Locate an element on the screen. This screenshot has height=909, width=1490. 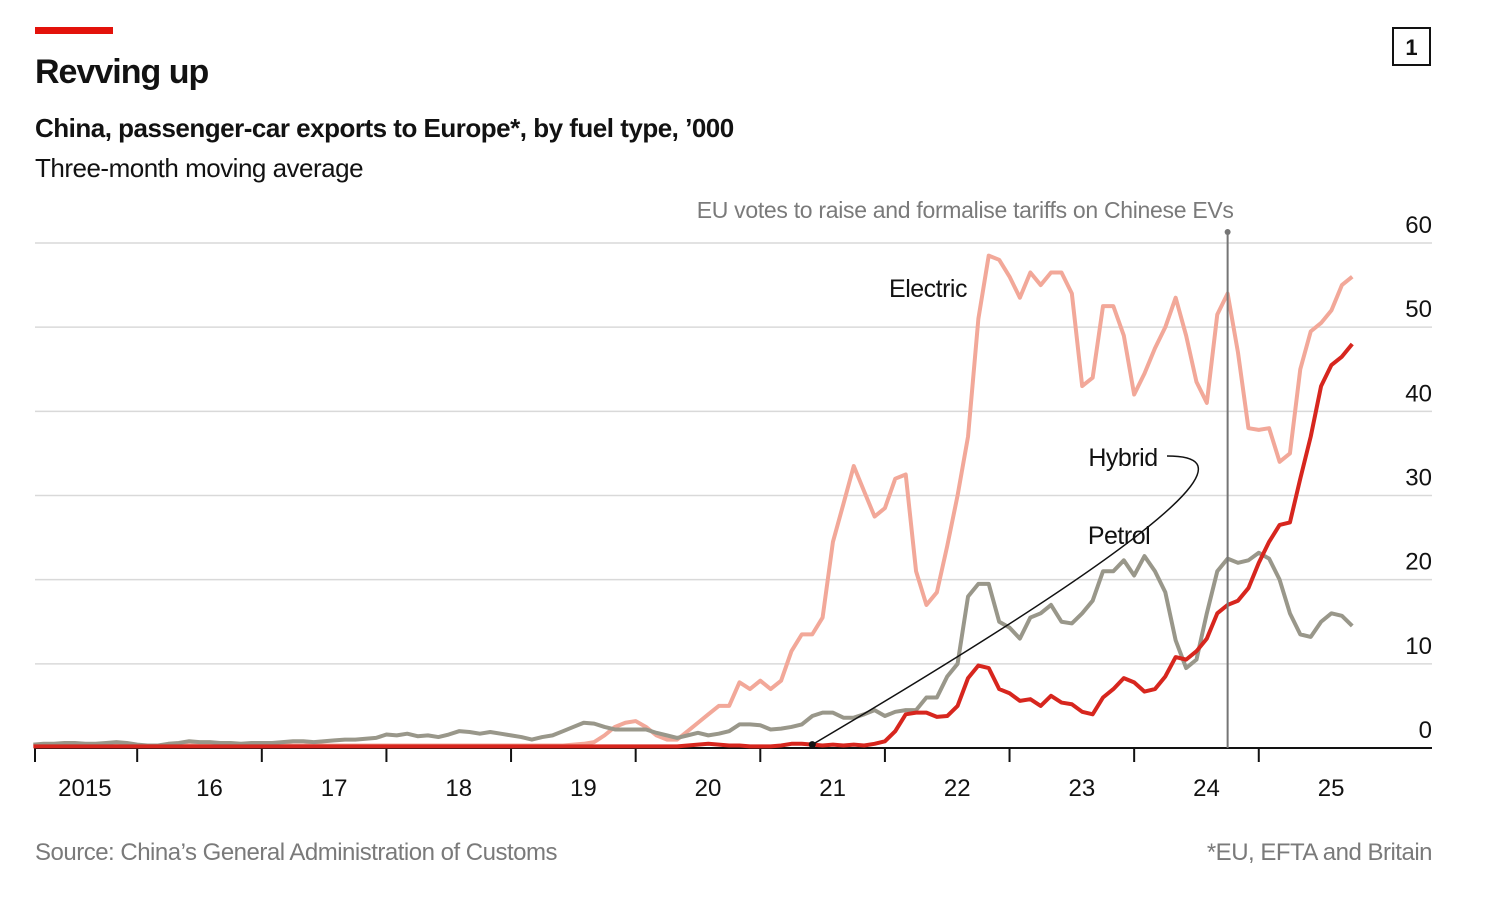
x-tick-label: 17 is located at coordinates (334, 788).